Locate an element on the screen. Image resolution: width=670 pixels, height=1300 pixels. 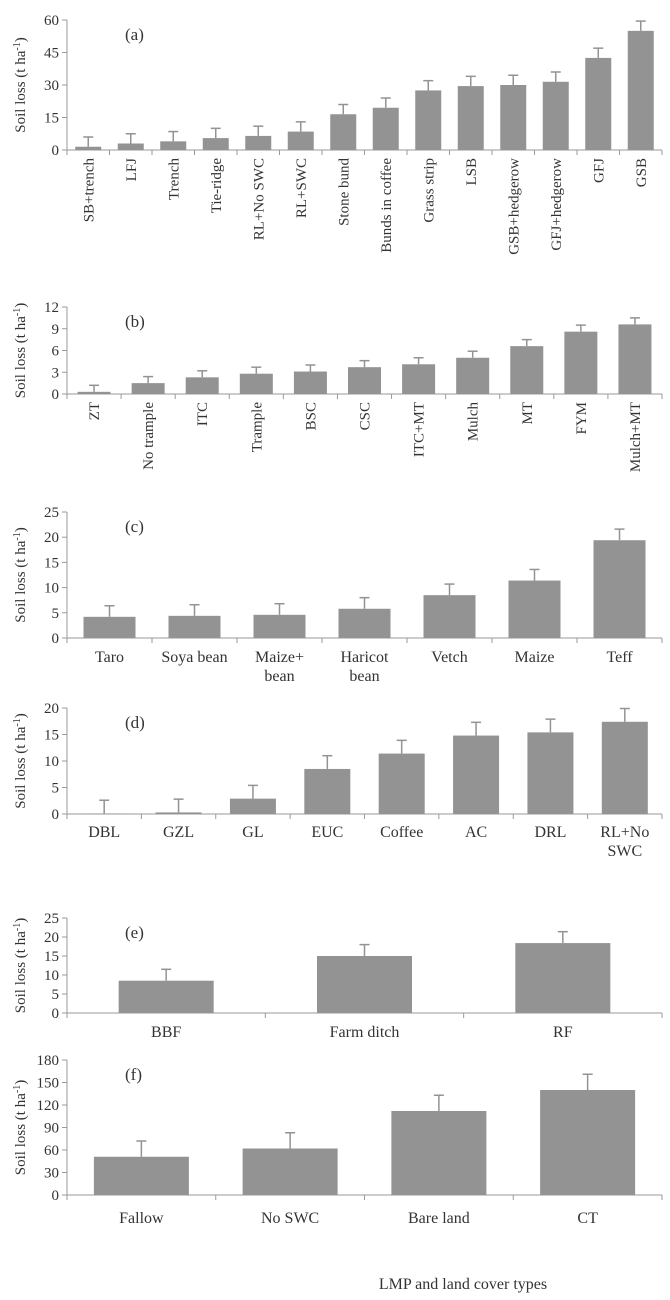
x-tick-label: GSB+hedgerow is located at coordinates (514, 206).